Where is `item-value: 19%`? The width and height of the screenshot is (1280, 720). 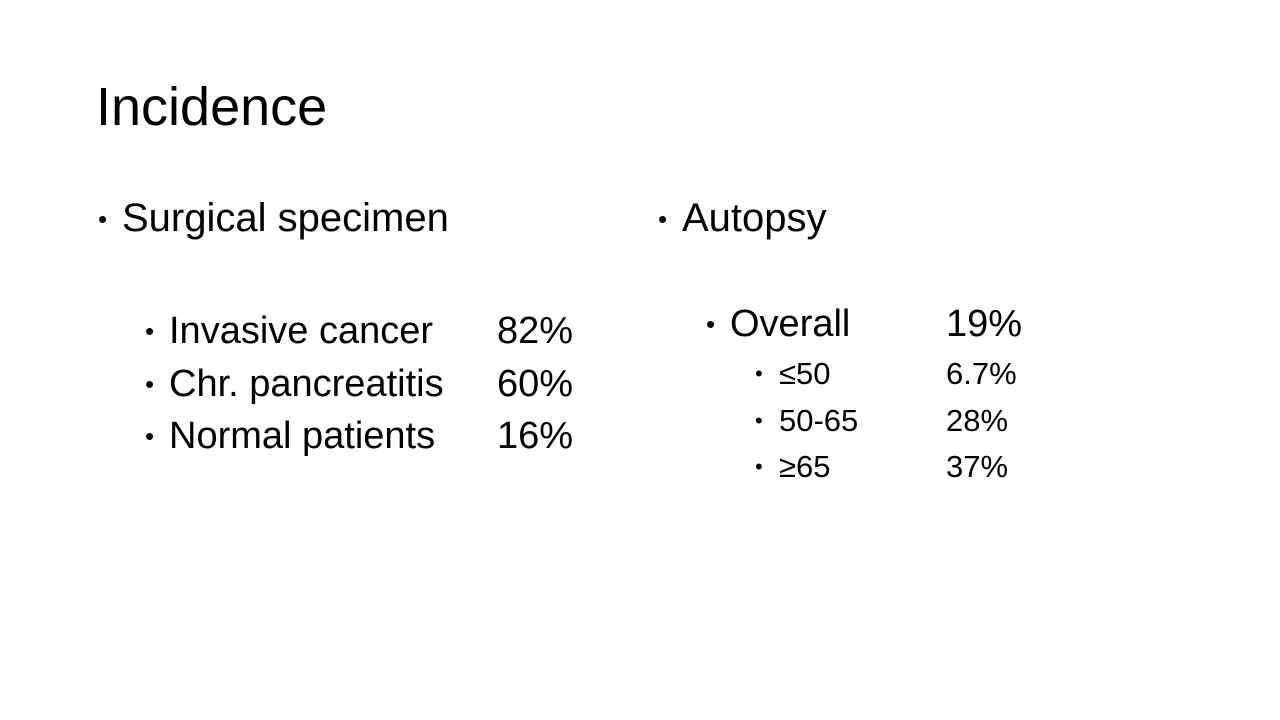 item-value: 19% is located at coordinates (984, 324).